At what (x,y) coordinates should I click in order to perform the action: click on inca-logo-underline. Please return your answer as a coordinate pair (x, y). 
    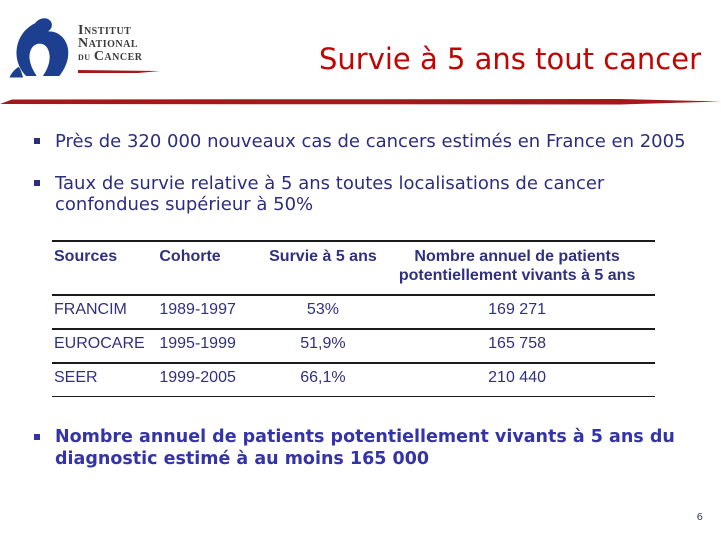
    Looking at the image, I should click on (119, 71).